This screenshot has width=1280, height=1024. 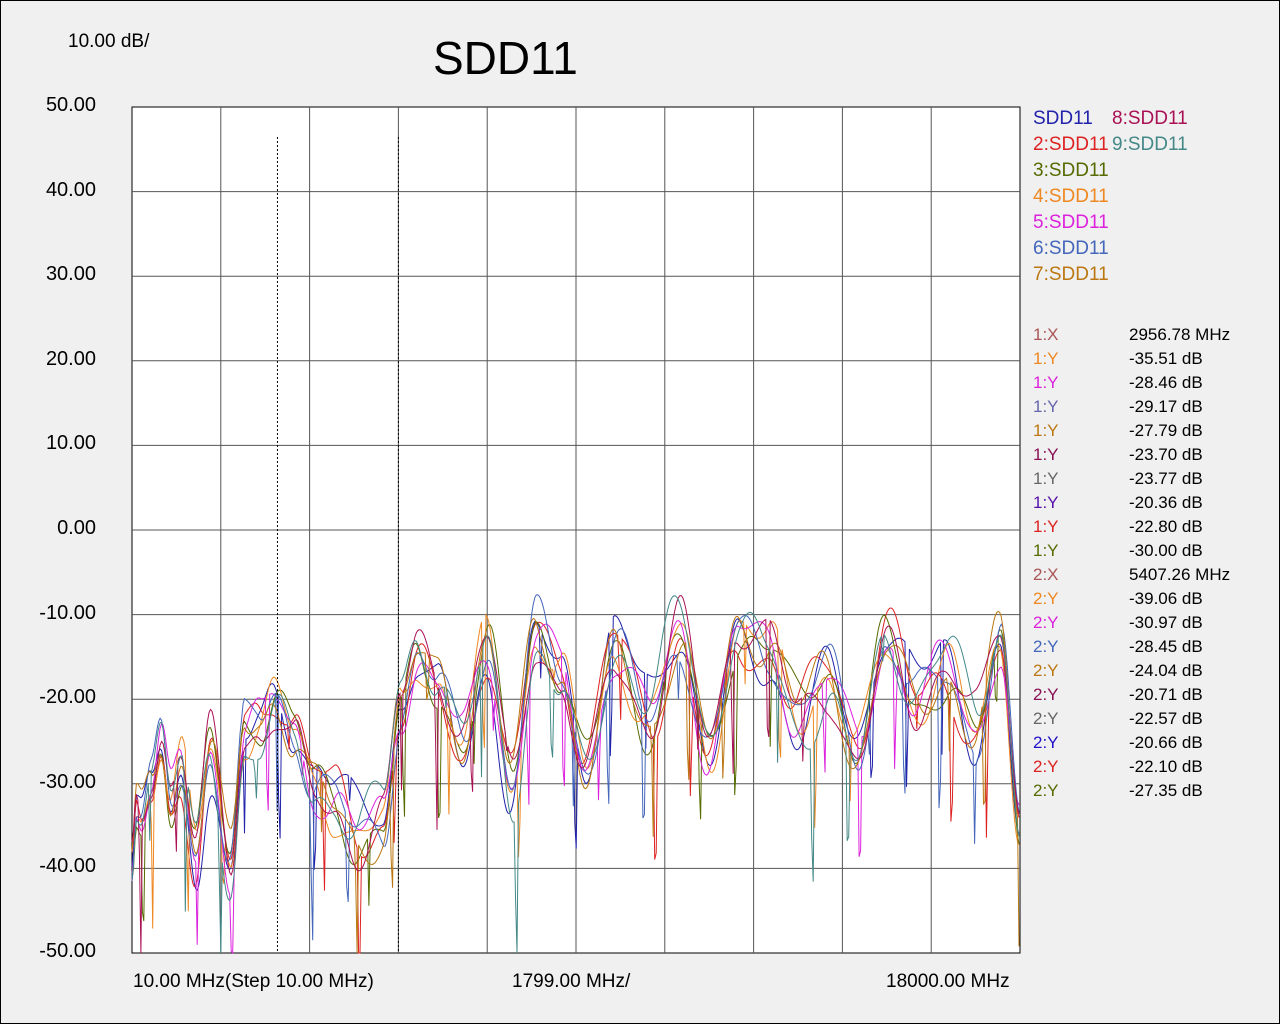 What do you see at coordinates (1166, 454) in the screenshot?
I see `marker-value: -23.70 dB` at bounding box center [1166, 454].